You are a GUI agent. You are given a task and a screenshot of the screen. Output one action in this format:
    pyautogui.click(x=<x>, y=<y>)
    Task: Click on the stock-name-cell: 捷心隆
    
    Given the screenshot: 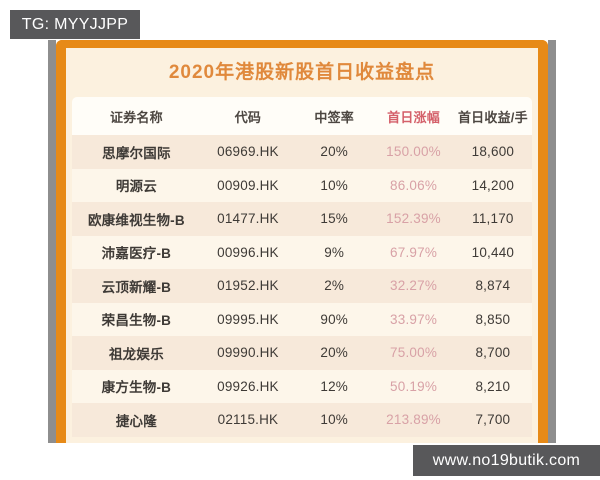 What is the action you would take?
    pyautogui.click(x=136, y=421)
    